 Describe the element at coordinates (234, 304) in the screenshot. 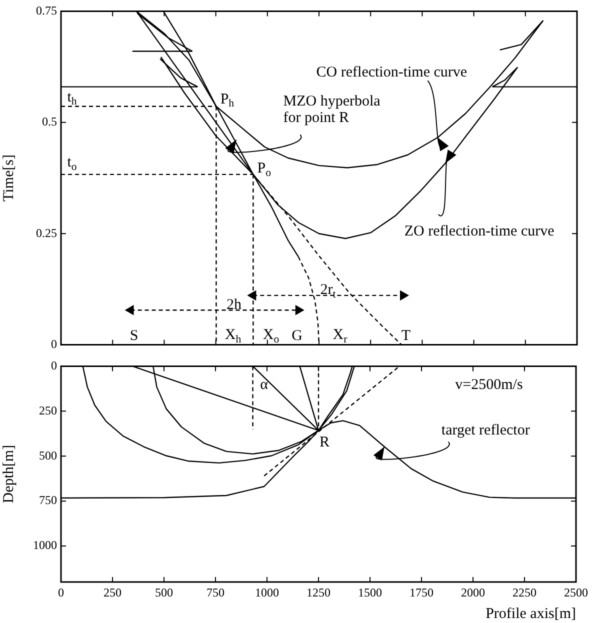

I see `annotation: 2h` at that location.